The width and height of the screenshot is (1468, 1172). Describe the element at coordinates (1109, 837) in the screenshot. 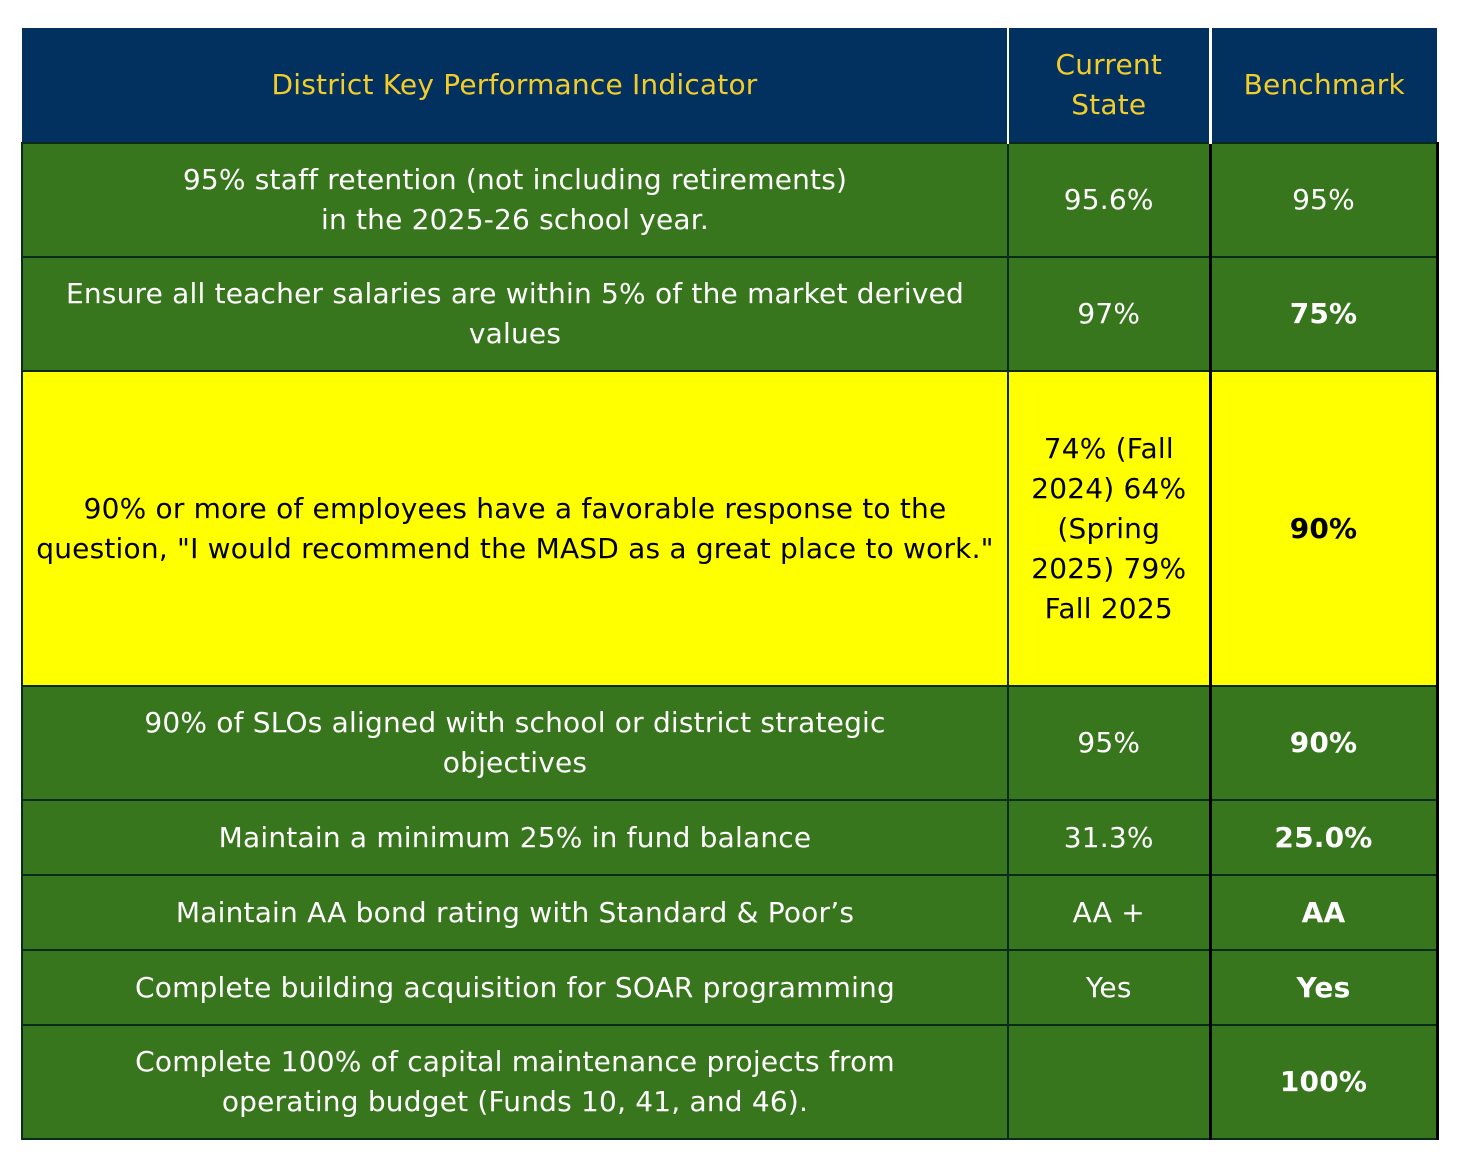

I see `current-state-cell: 31.3%` at that location.